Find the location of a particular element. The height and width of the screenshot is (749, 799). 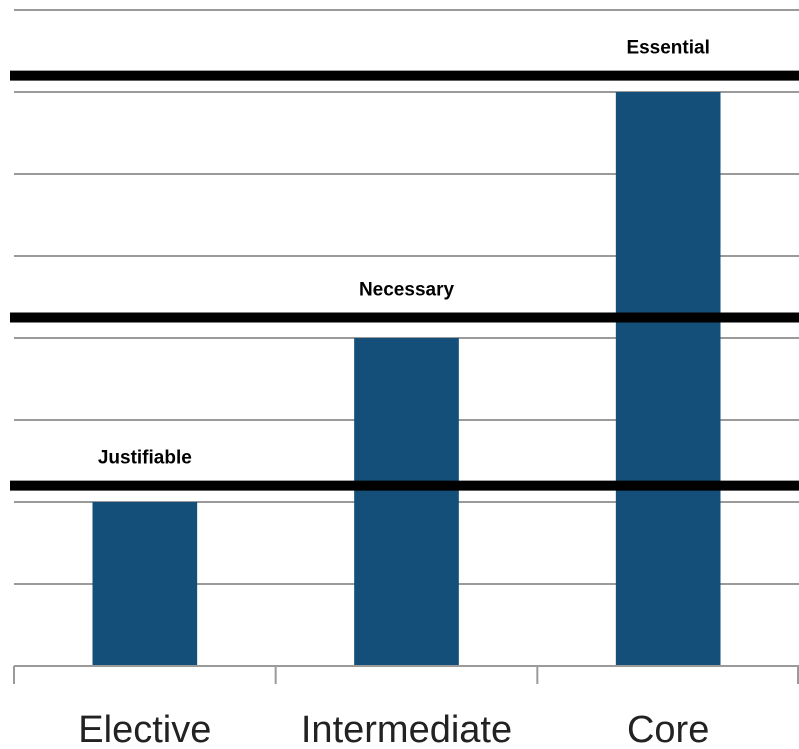

bar-intermediate is located at coordinates (406, 502).